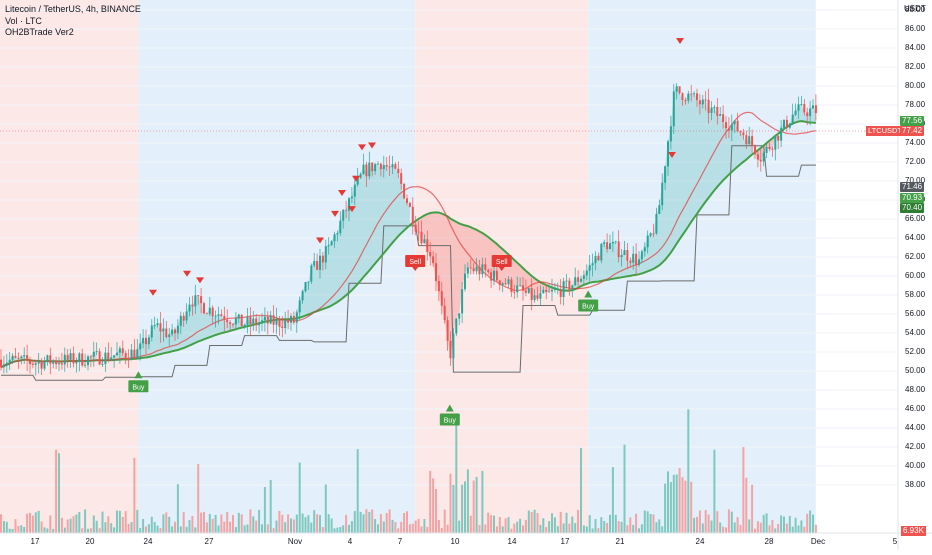 This screenshot has height=555, width=932. Describe the element at coordinates (915, 8) in the screenshot. I see `currency-label: USDT` at that location.